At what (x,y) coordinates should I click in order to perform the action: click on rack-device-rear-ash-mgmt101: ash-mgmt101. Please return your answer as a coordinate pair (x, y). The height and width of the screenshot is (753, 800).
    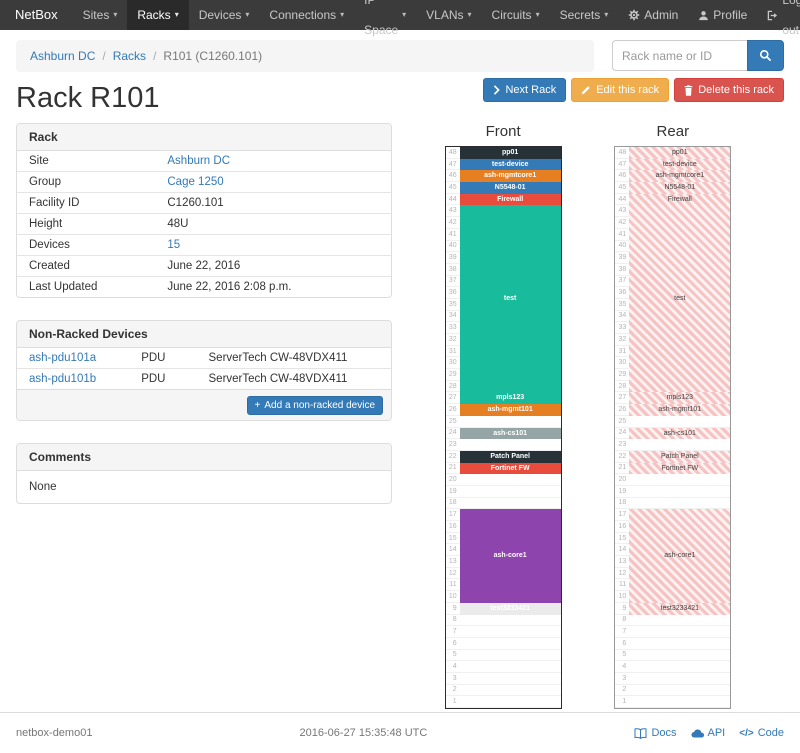
    Looking at the image, I should click on (680, 410).